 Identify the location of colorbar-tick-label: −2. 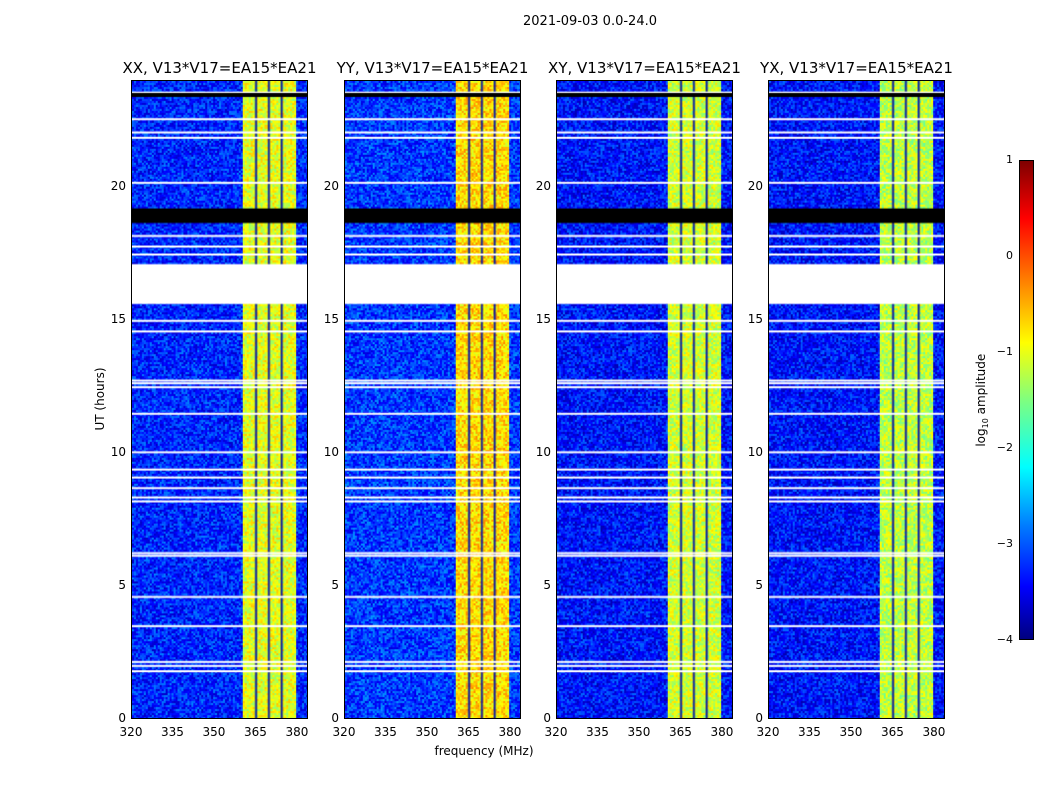
(1004, 447).